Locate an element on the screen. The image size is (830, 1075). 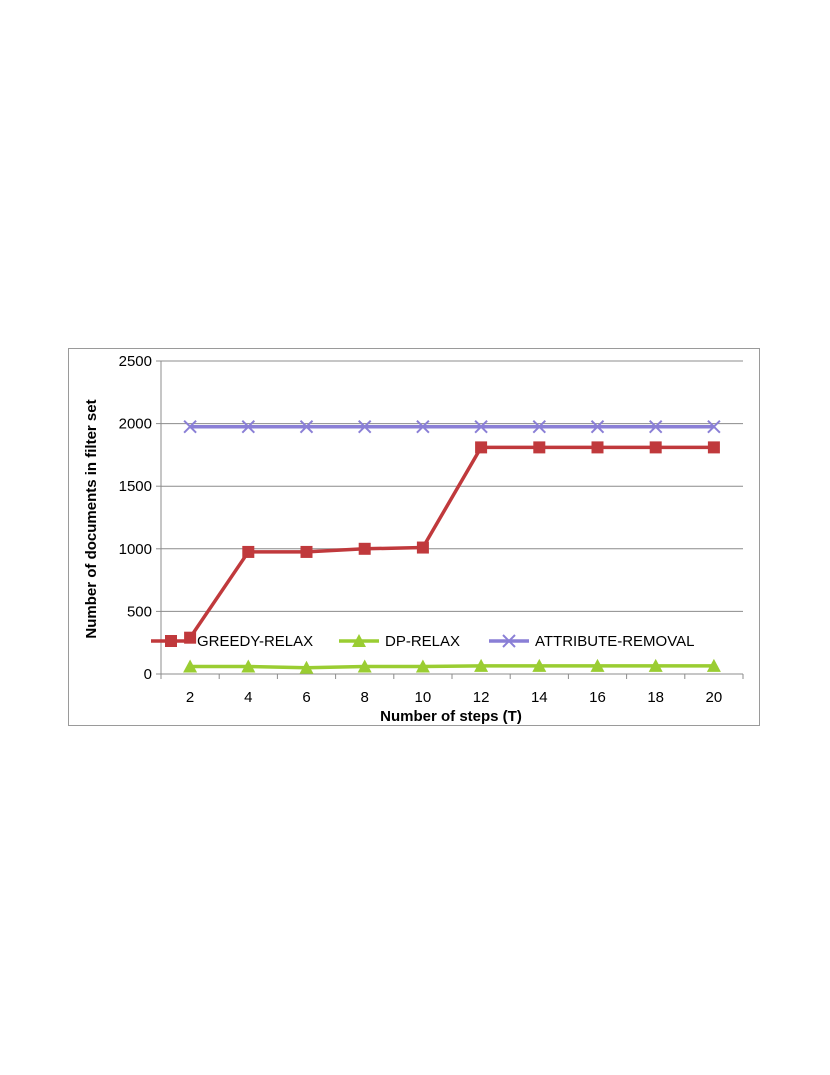
x-tick-label: 6 is located at coordinates (306, 697).